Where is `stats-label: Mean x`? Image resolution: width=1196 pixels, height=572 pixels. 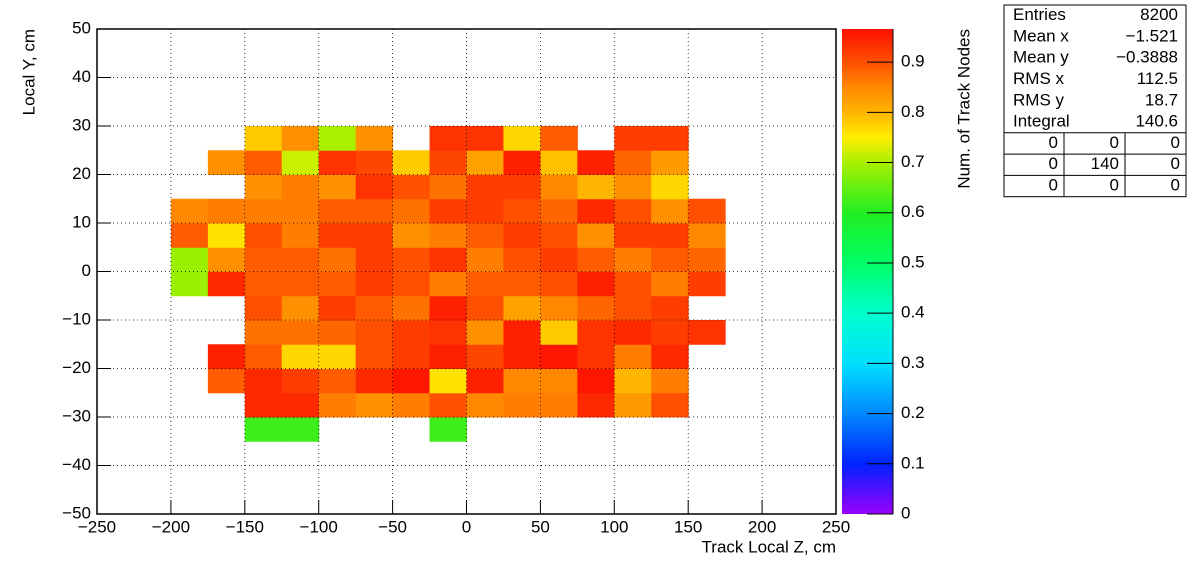 stats-label: Mean x is located at coordinates (1041, 35).